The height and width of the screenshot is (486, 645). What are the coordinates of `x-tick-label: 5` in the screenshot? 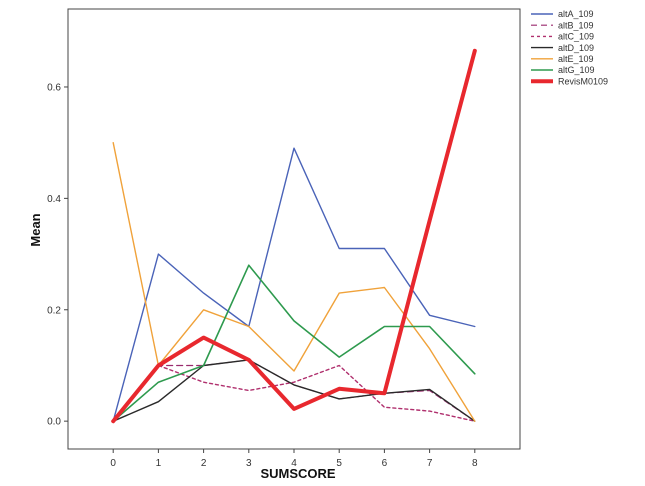 It's located at (339, 463).